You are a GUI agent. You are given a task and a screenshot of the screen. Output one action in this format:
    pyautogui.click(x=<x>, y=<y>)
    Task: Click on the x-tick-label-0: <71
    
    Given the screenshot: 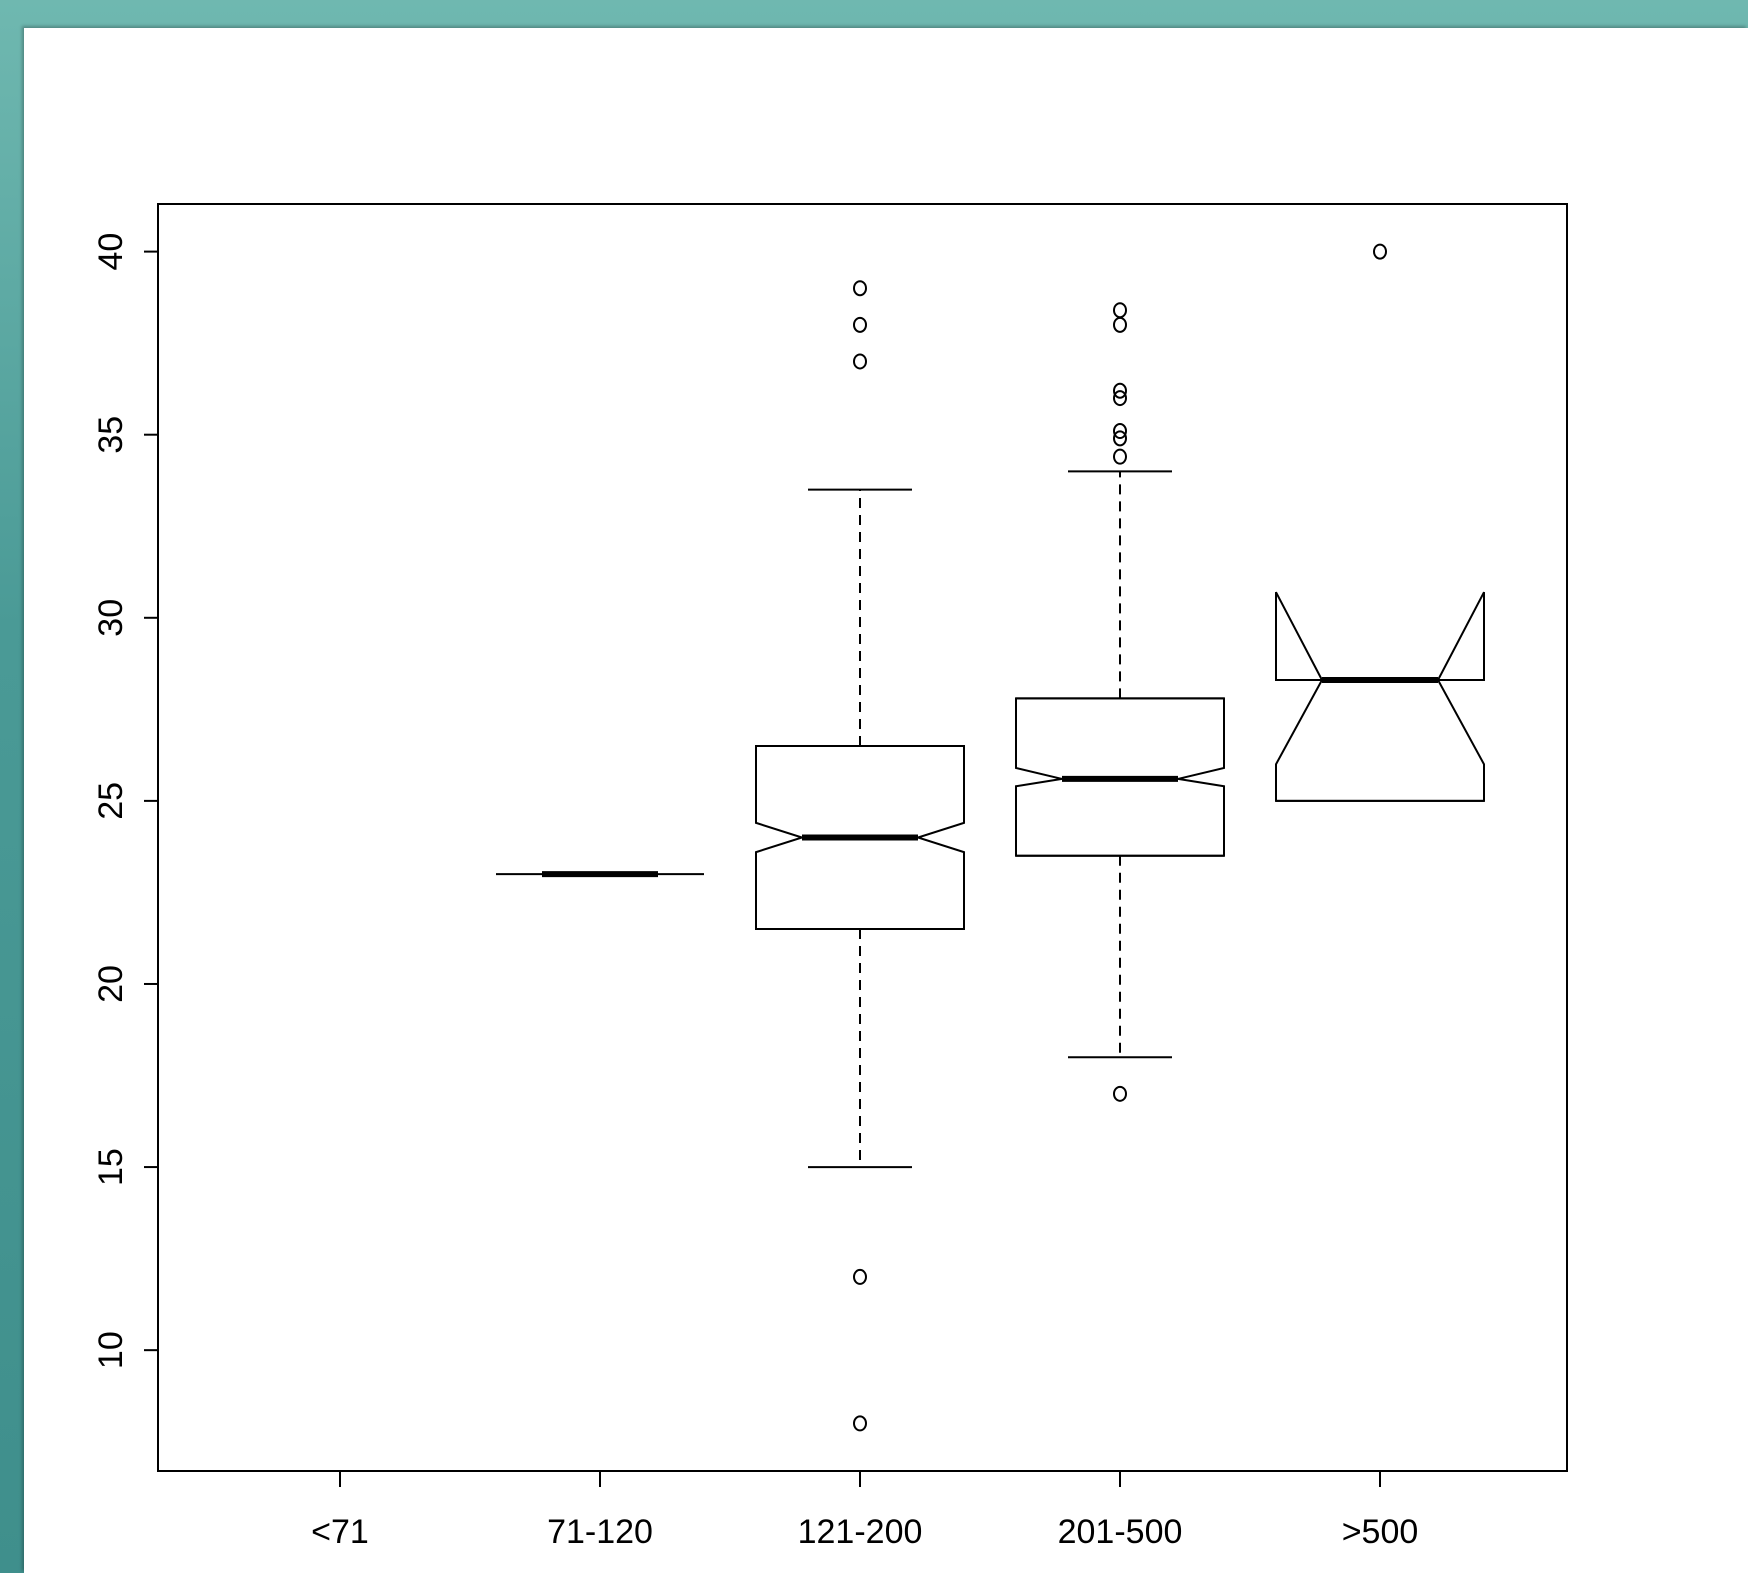 What is the action you would take?
    pyautogui.click(x=340, y=1532)
    